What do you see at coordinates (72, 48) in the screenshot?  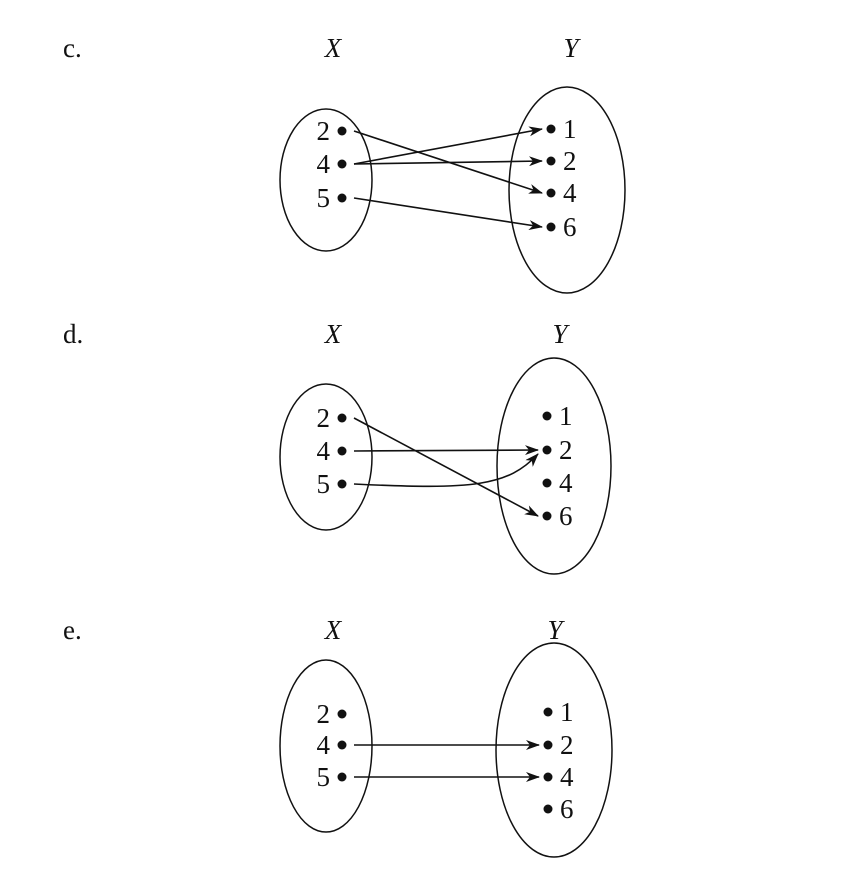 I see `part-label: c.` at bounding box center [72, 48].